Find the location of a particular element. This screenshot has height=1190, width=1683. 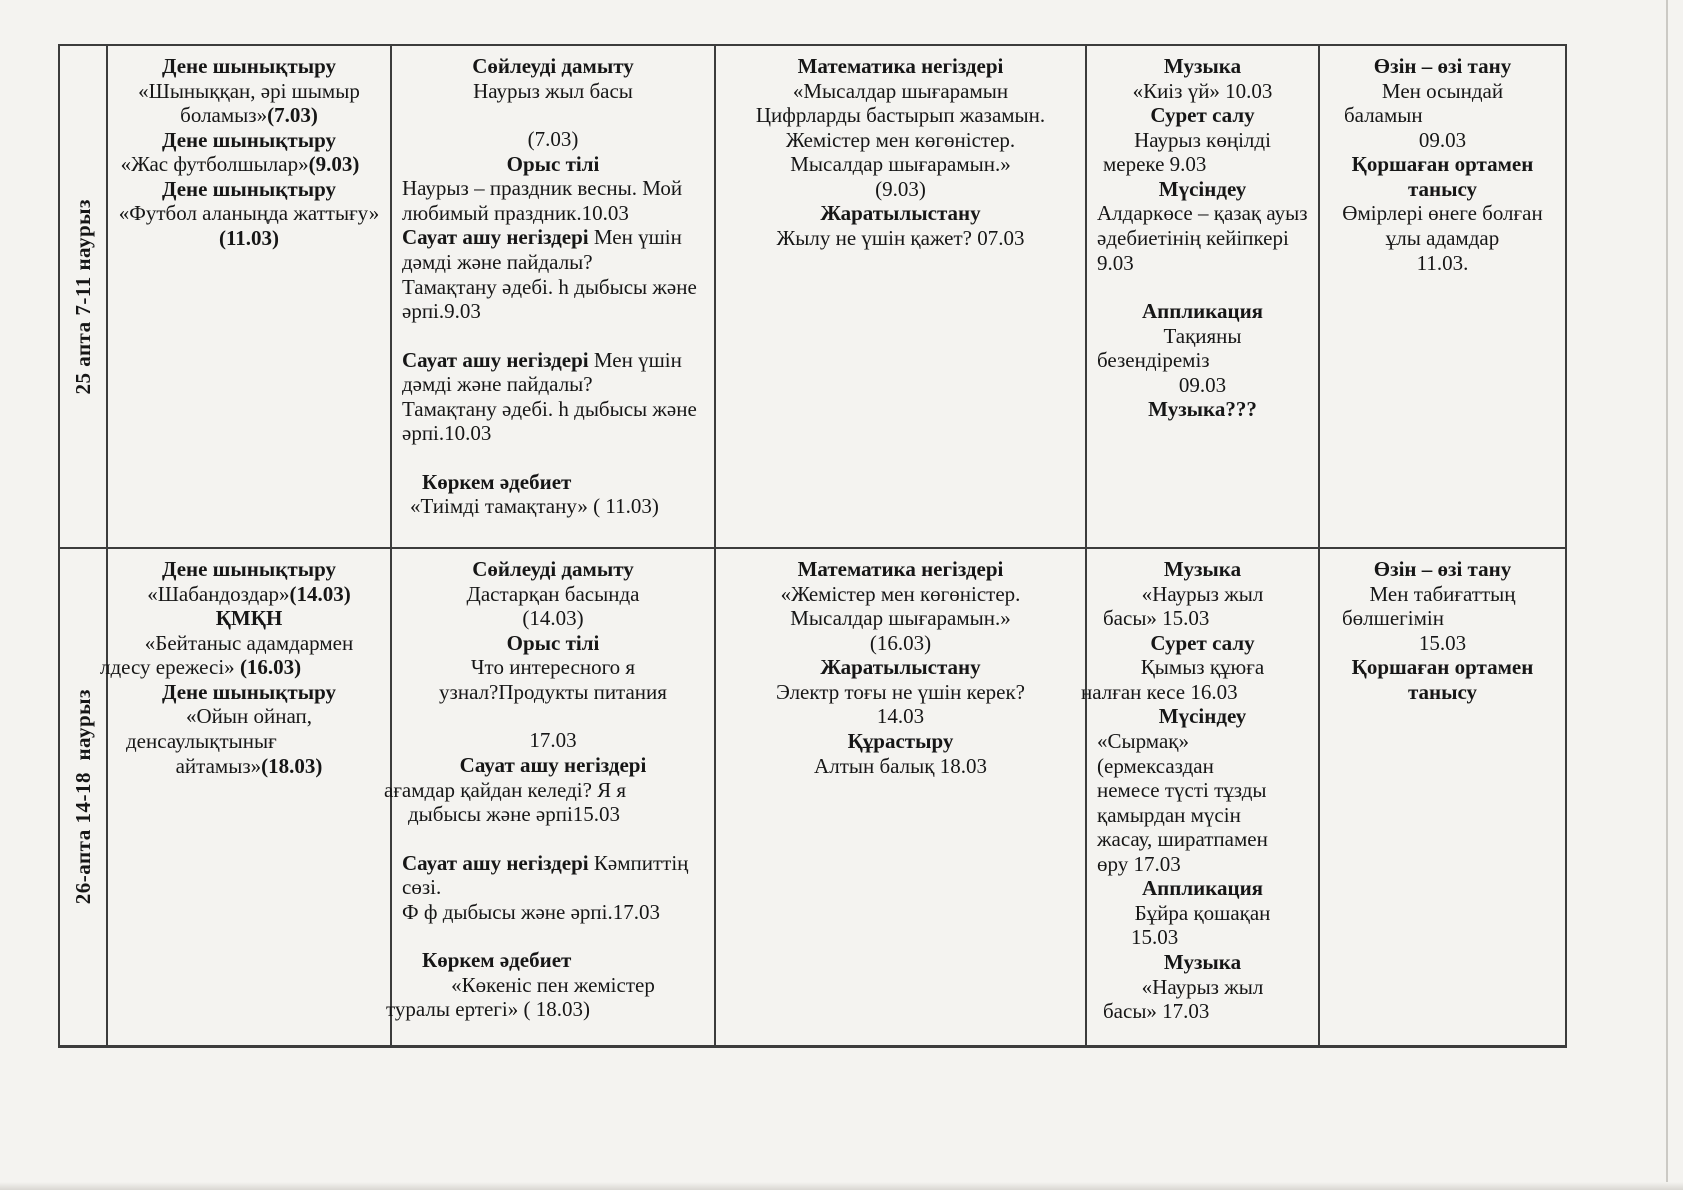

cell-paragraph: Жылу не үшін қажет? 07.03 is located at coordinates (900, 238).